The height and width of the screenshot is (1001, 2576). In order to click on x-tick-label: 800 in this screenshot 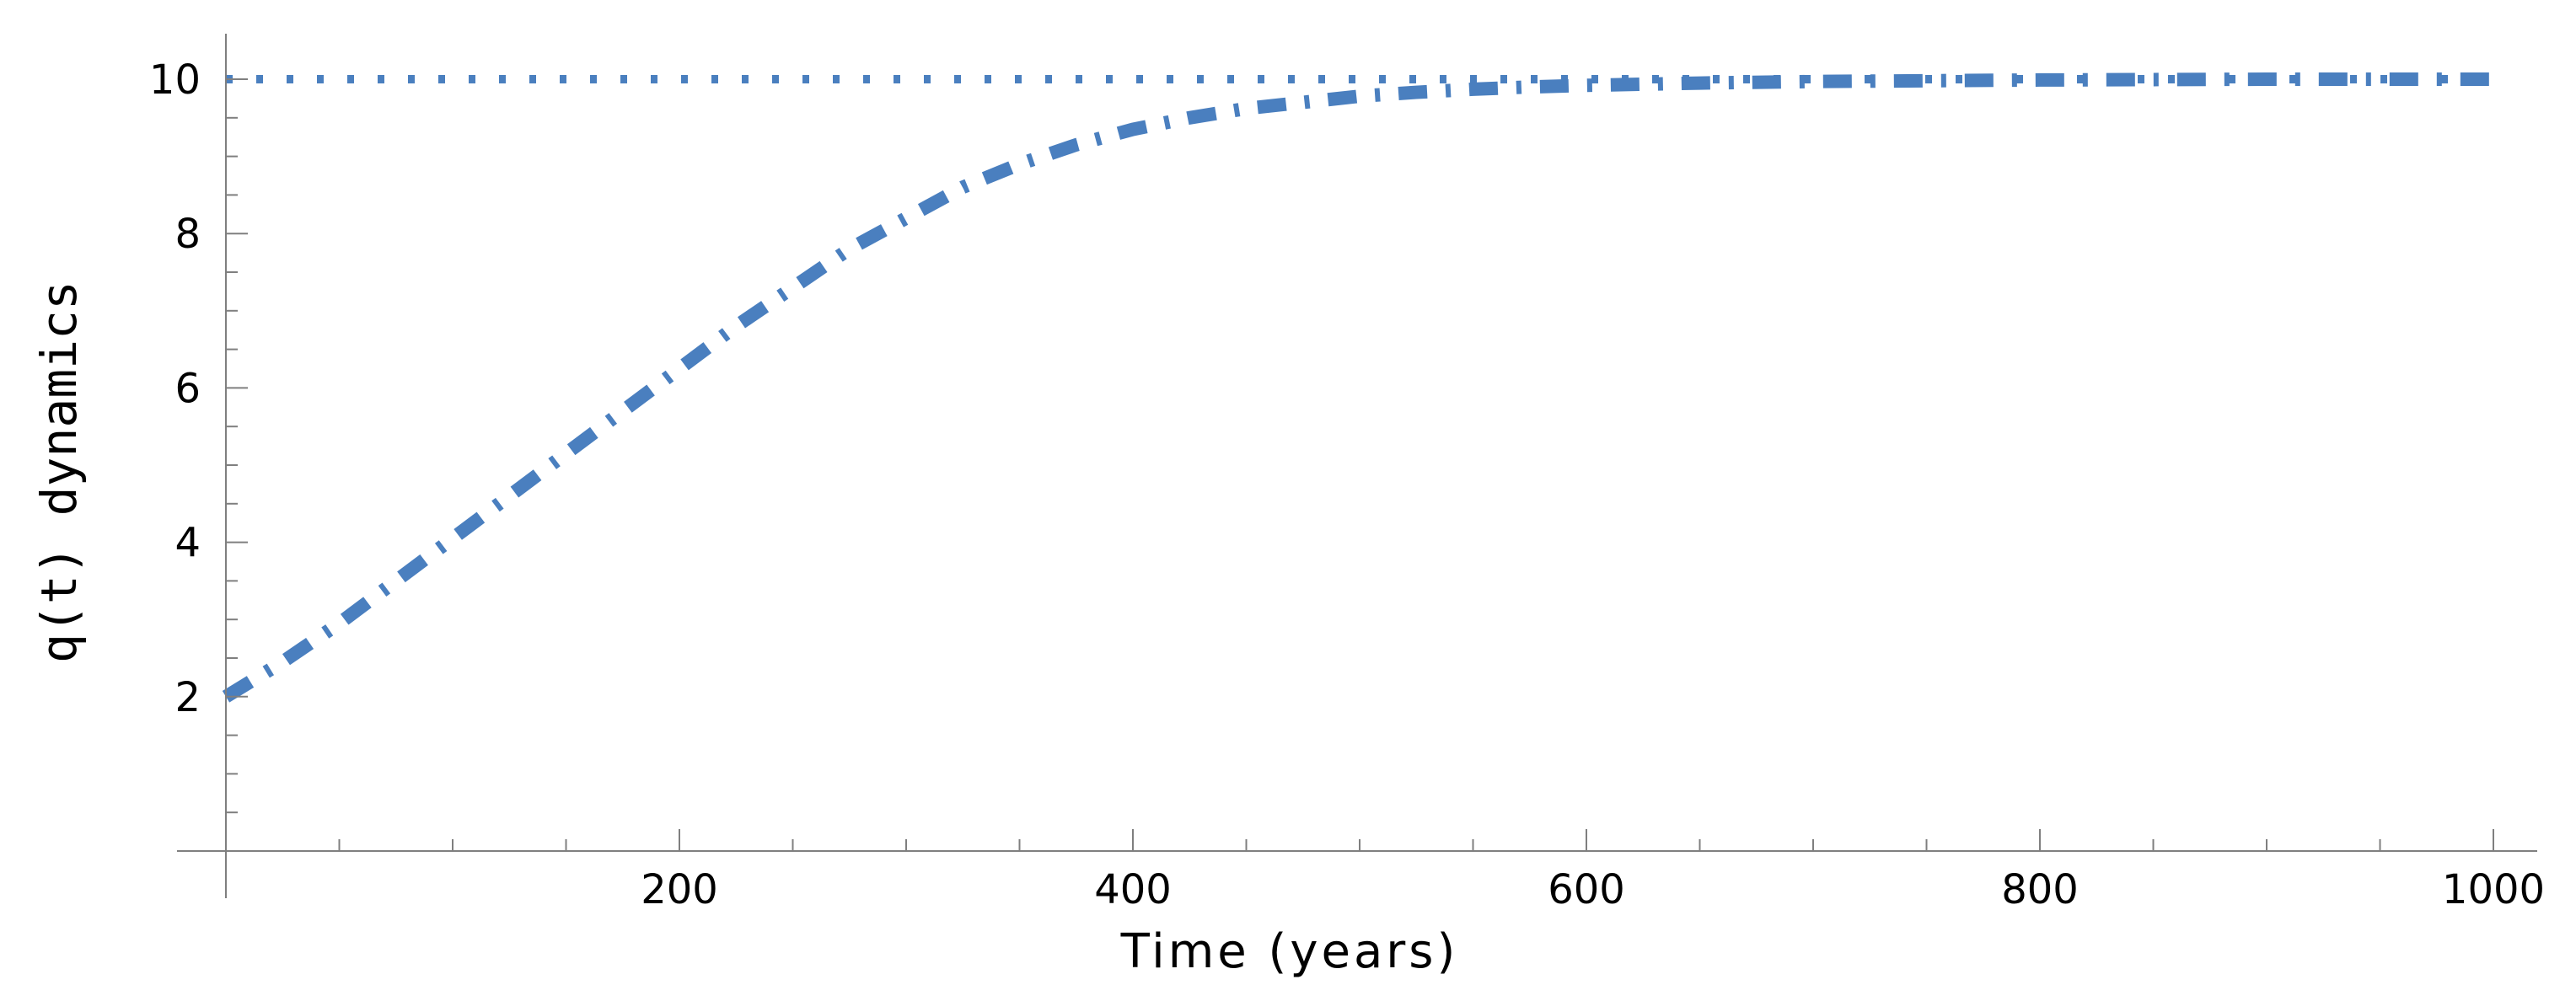, I will do `click(2040, 889)`.